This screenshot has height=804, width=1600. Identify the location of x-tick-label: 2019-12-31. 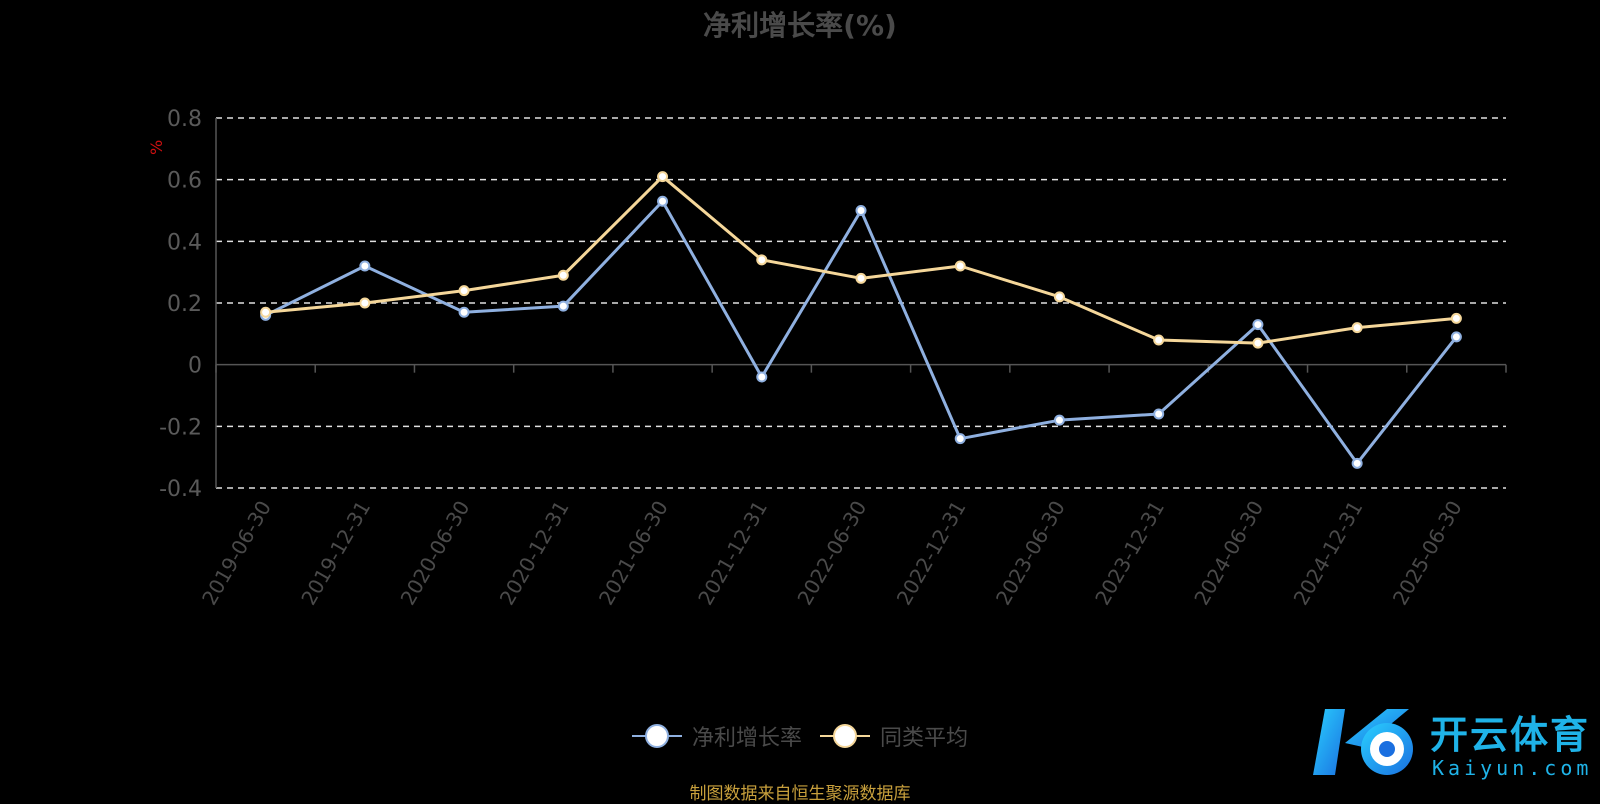
(335, 553).